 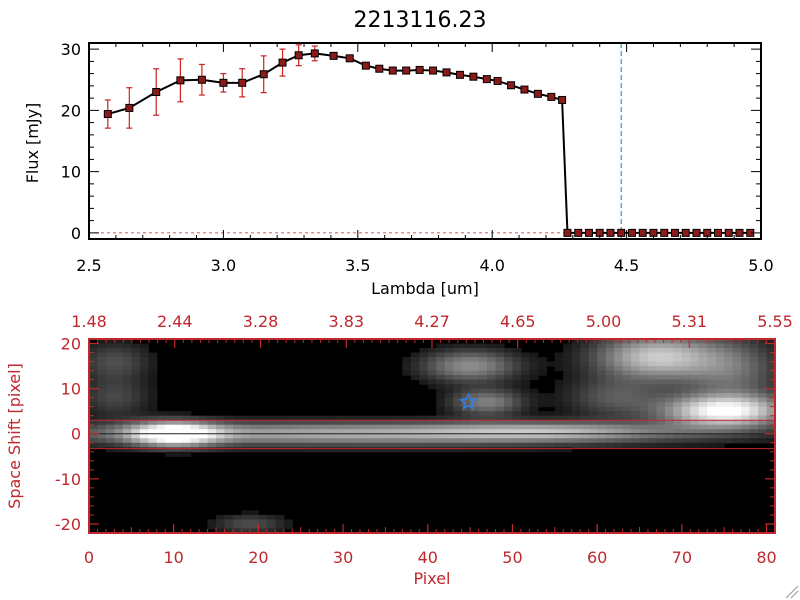 I want to click on x-tick-label: 5.0, so click(x=760, y=265).